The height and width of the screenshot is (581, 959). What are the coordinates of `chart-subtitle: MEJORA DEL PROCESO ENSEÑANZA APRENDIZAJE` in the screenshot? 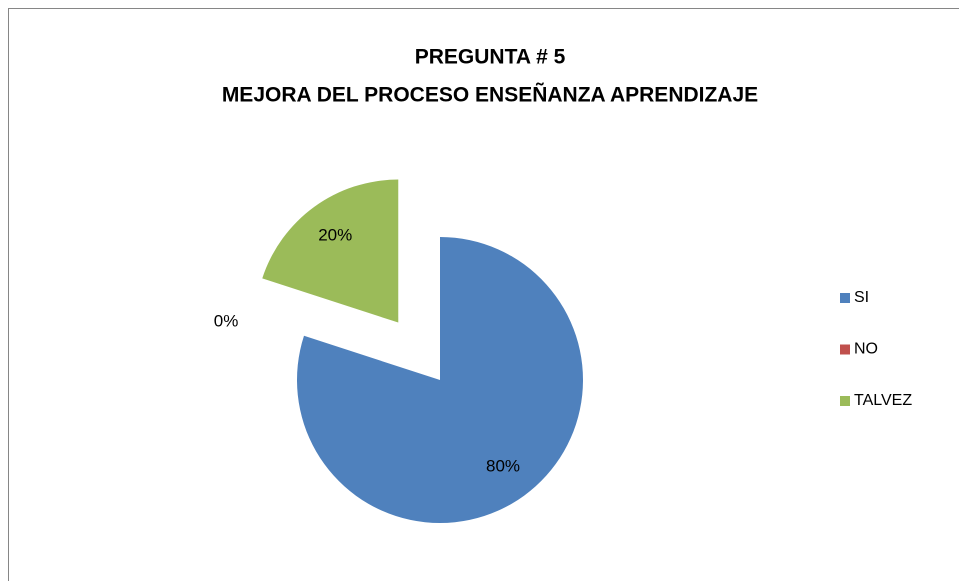 It's located at (490, 95).